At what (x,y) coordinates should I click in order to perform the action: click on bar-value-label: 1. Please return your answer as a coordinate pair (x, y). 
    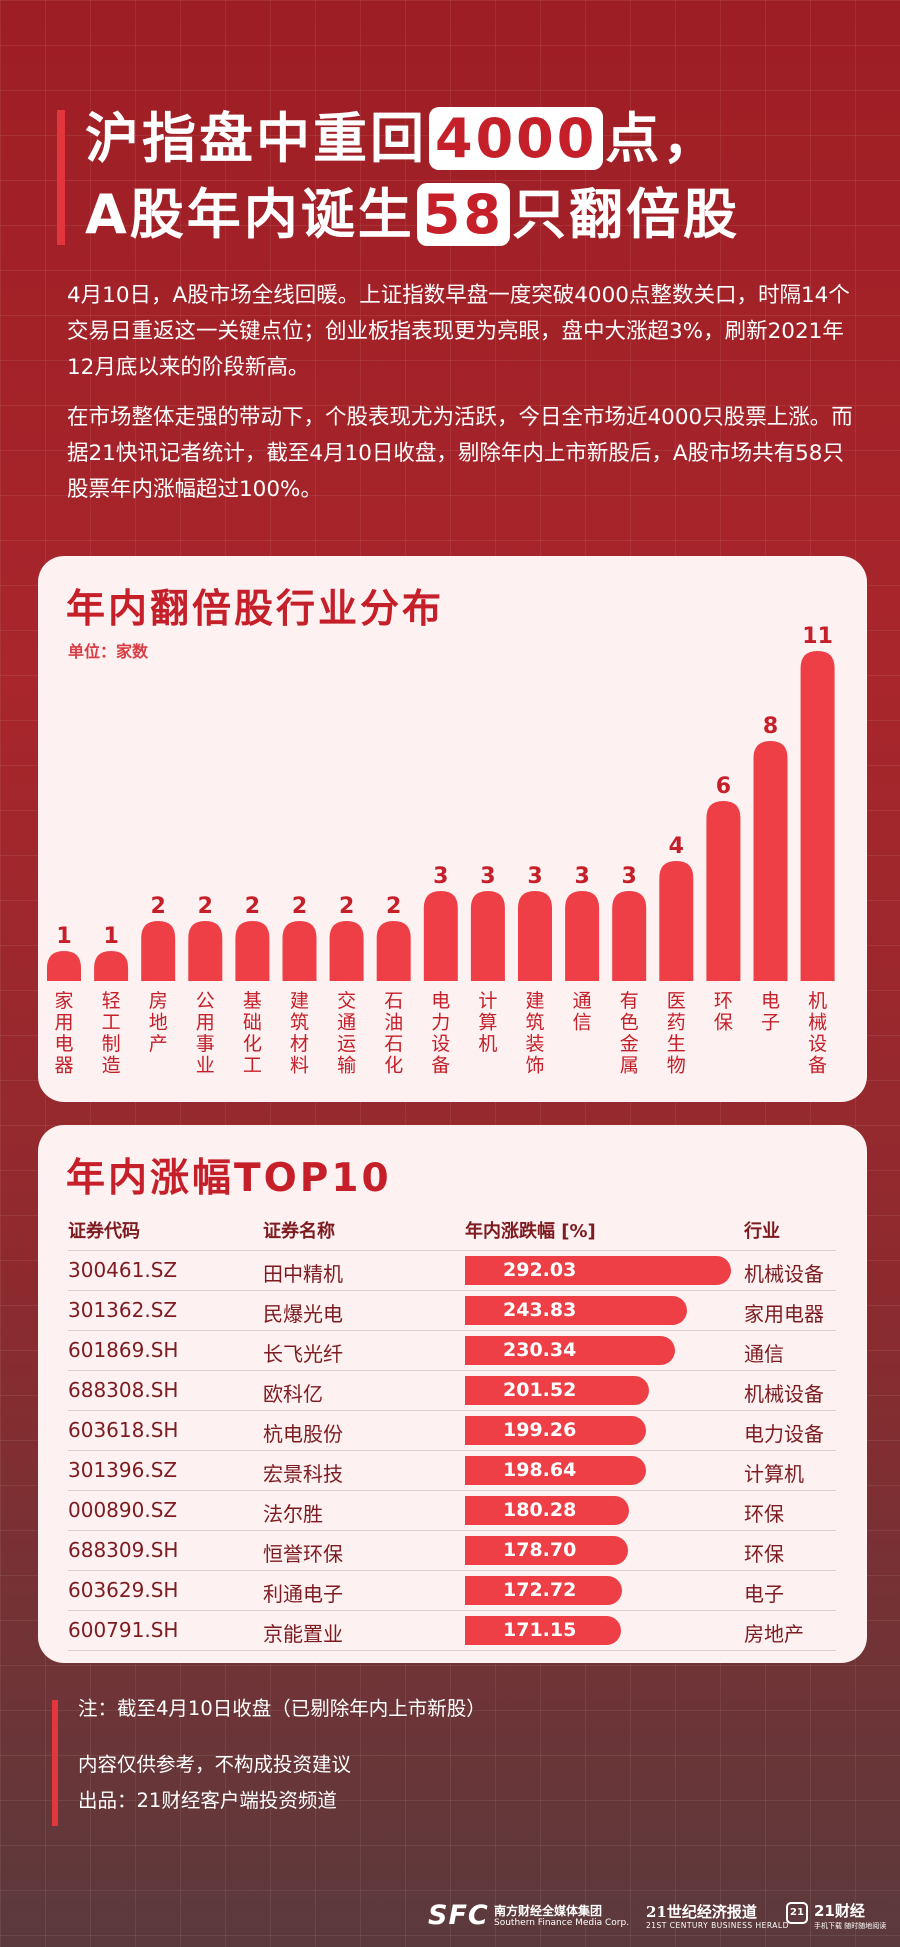
    Looking at the image, I should click on (63, 936).